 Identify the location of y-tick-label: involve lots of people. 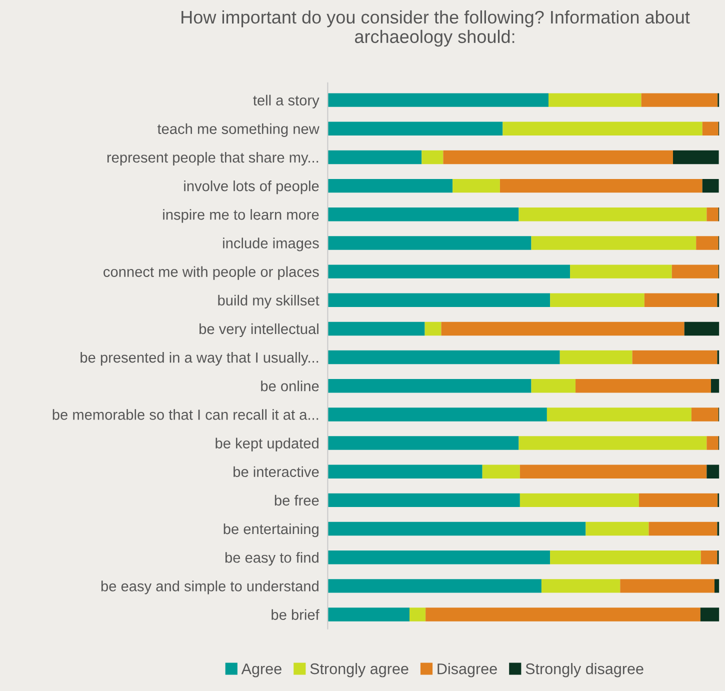
(251, 187).